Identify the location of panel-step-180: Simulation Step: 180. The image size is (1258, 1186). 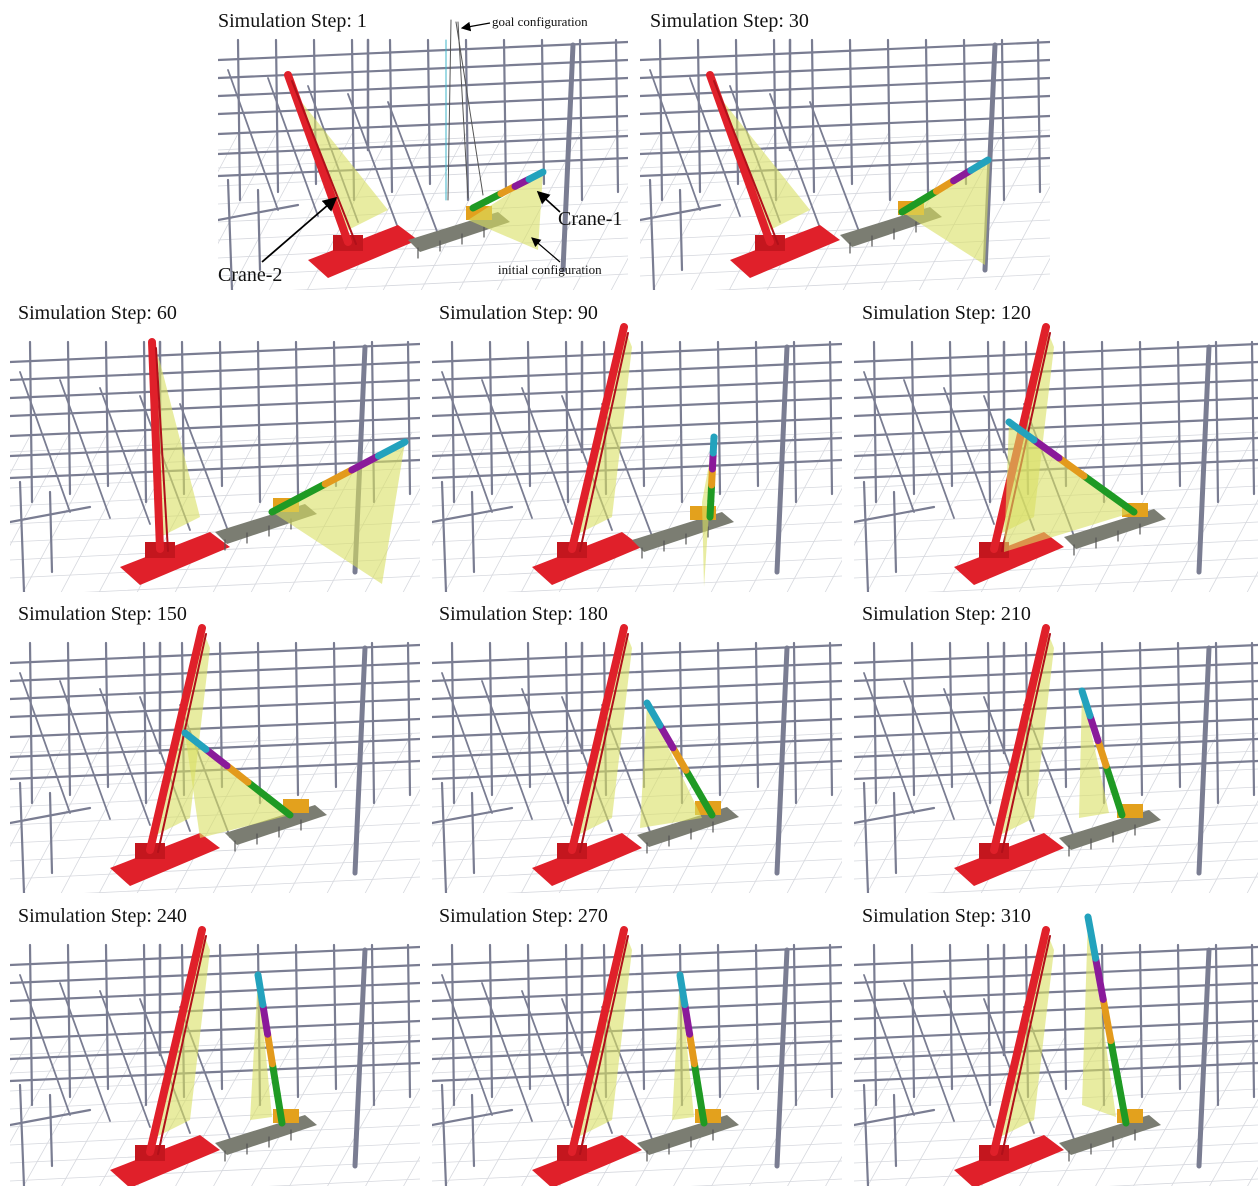
(637, 748).